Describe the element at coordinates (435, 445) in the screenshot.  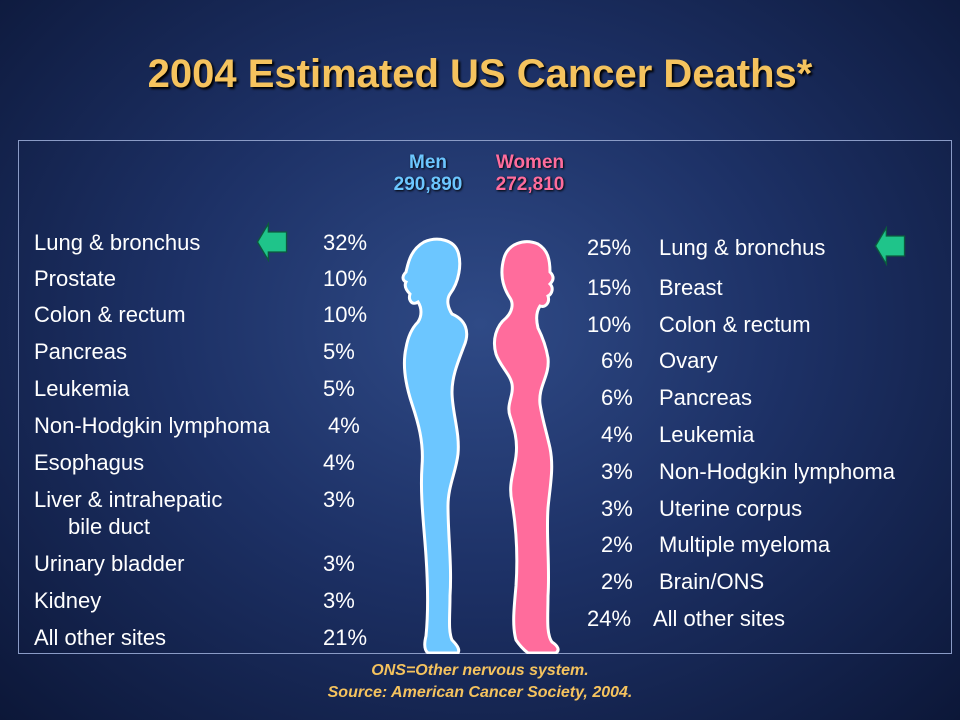
I see `male-silhouette-icon` at that location.